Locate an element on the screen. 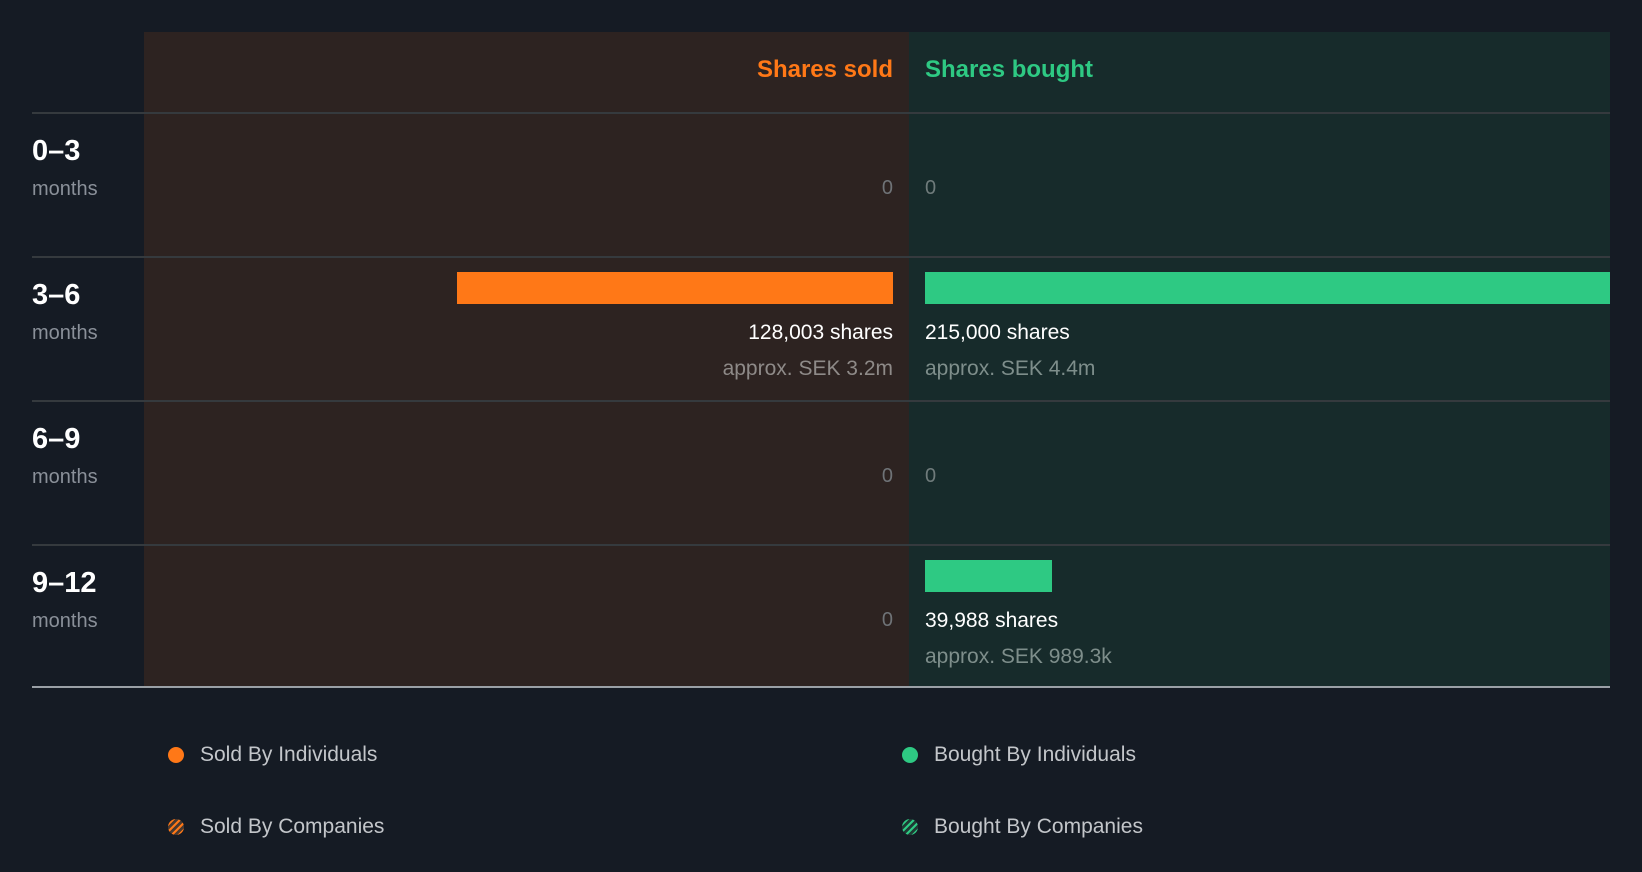 This screenshot has width=1642, height=872. header-shares-sold: Shares sold is located at coordinates (824, 69).